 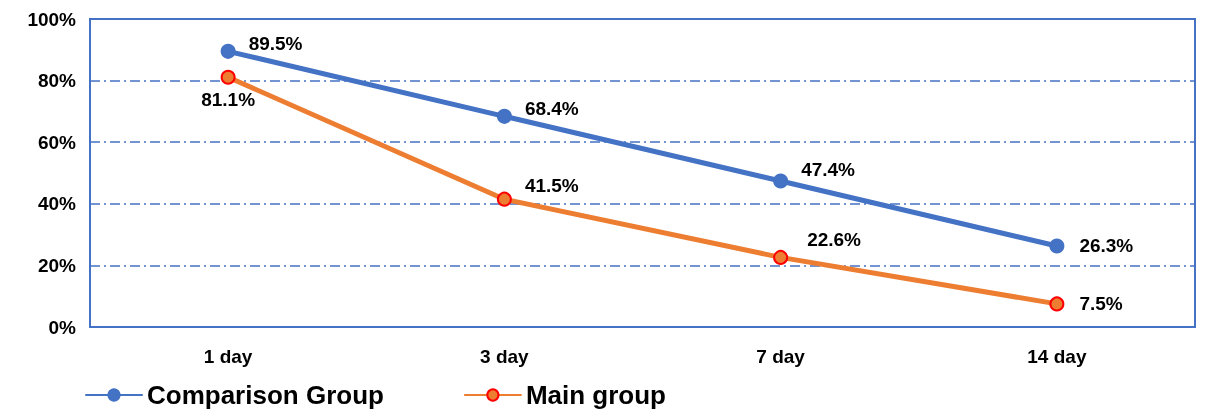 I want to click on y-tick-label: 40%, so click(x=57, y=204).